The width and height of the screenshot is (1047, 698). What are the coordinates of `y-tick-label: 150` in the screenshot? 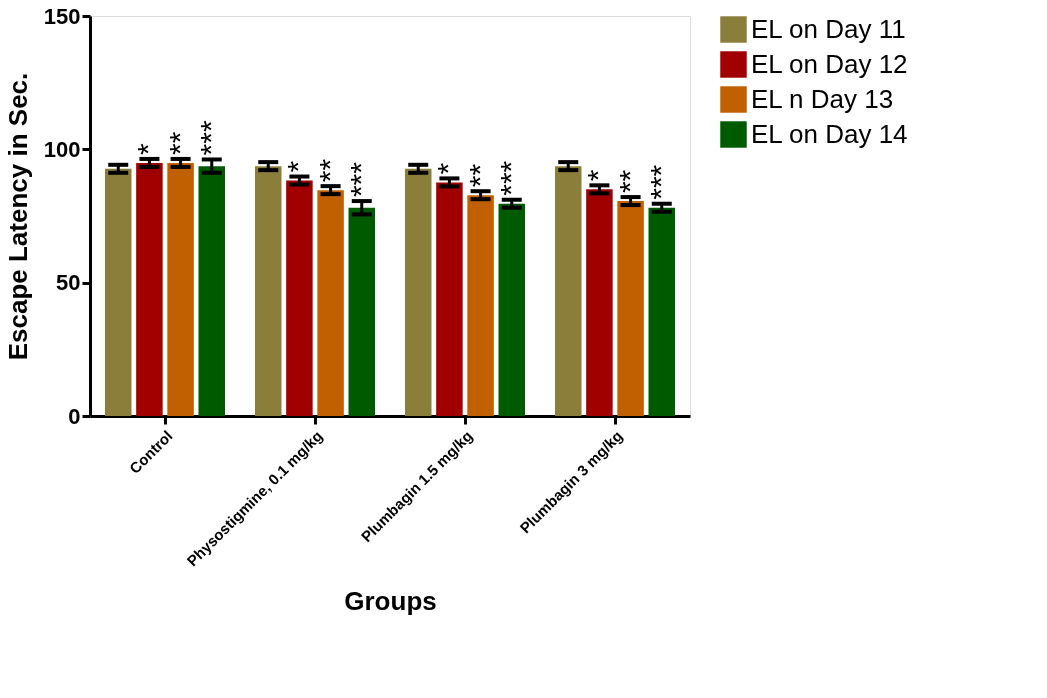 It's located at (62, 16).